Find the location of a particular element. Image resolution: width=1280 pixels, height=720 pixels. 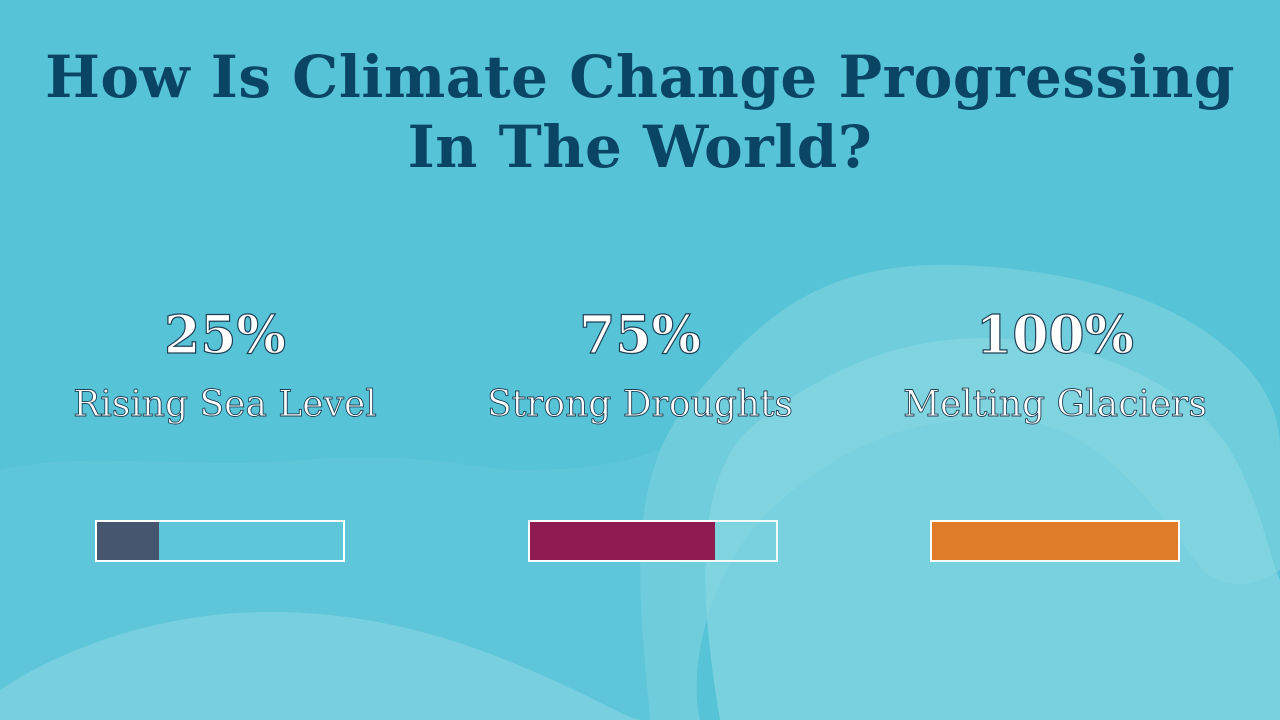

stat-rising-sea-level: 25% Rising Sea Level is located at coordinates (225, 365).